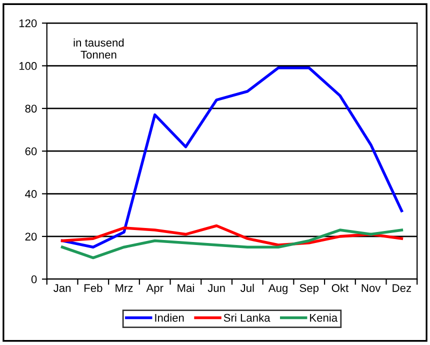 This screenshot has width=430, height=345. I want to click on x-tick-label: Jul, so click(247, 288).